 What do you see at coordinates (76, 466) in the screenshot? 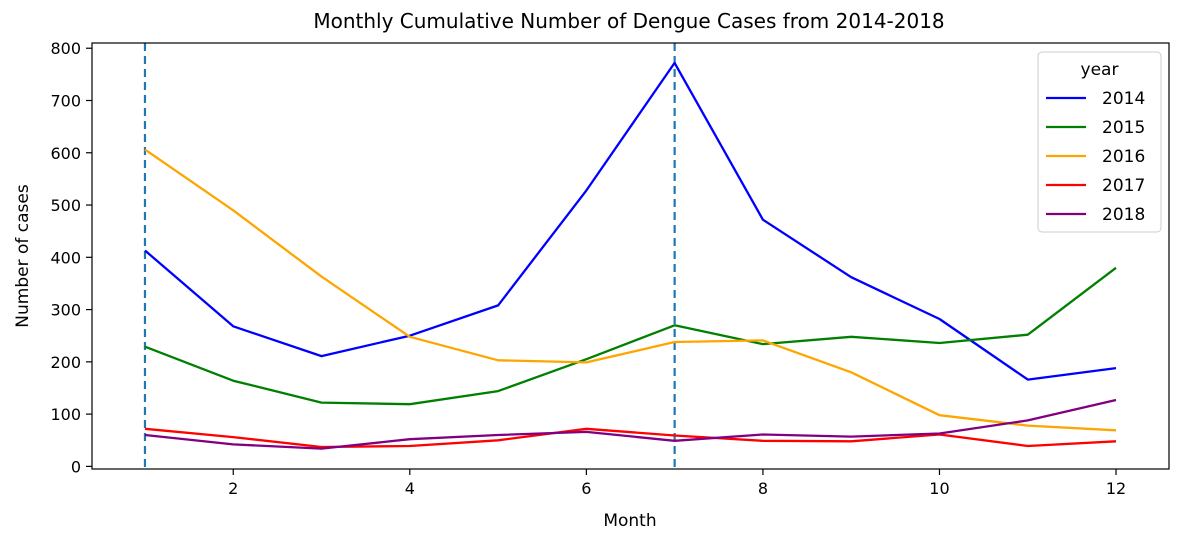
I see `y-tick-label: 0` at bounding box center [76, 466].